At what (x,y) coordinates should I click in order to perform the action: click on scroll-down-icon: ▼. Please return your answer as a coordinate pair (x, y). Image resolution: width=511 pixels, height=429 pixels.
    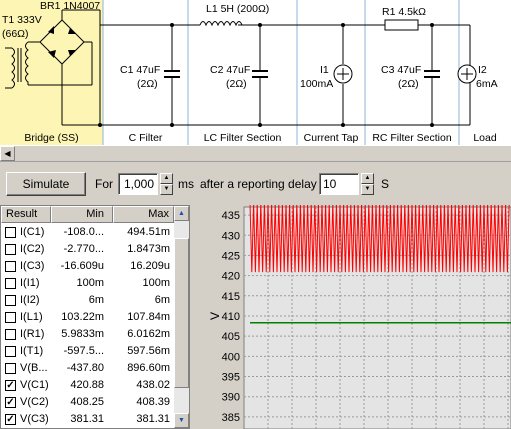
    Looking at the image, I should click on (181, 420).